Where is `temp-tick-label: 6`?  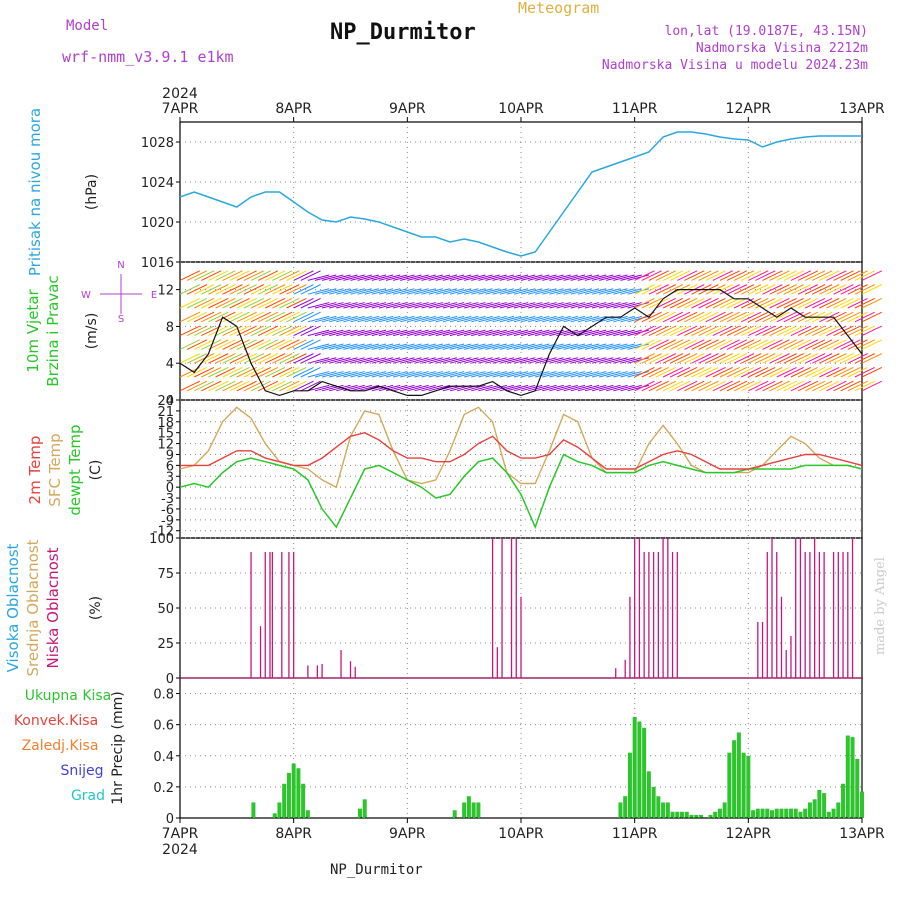 temp-tick-label: 6 is located at coordinates (170, 466).